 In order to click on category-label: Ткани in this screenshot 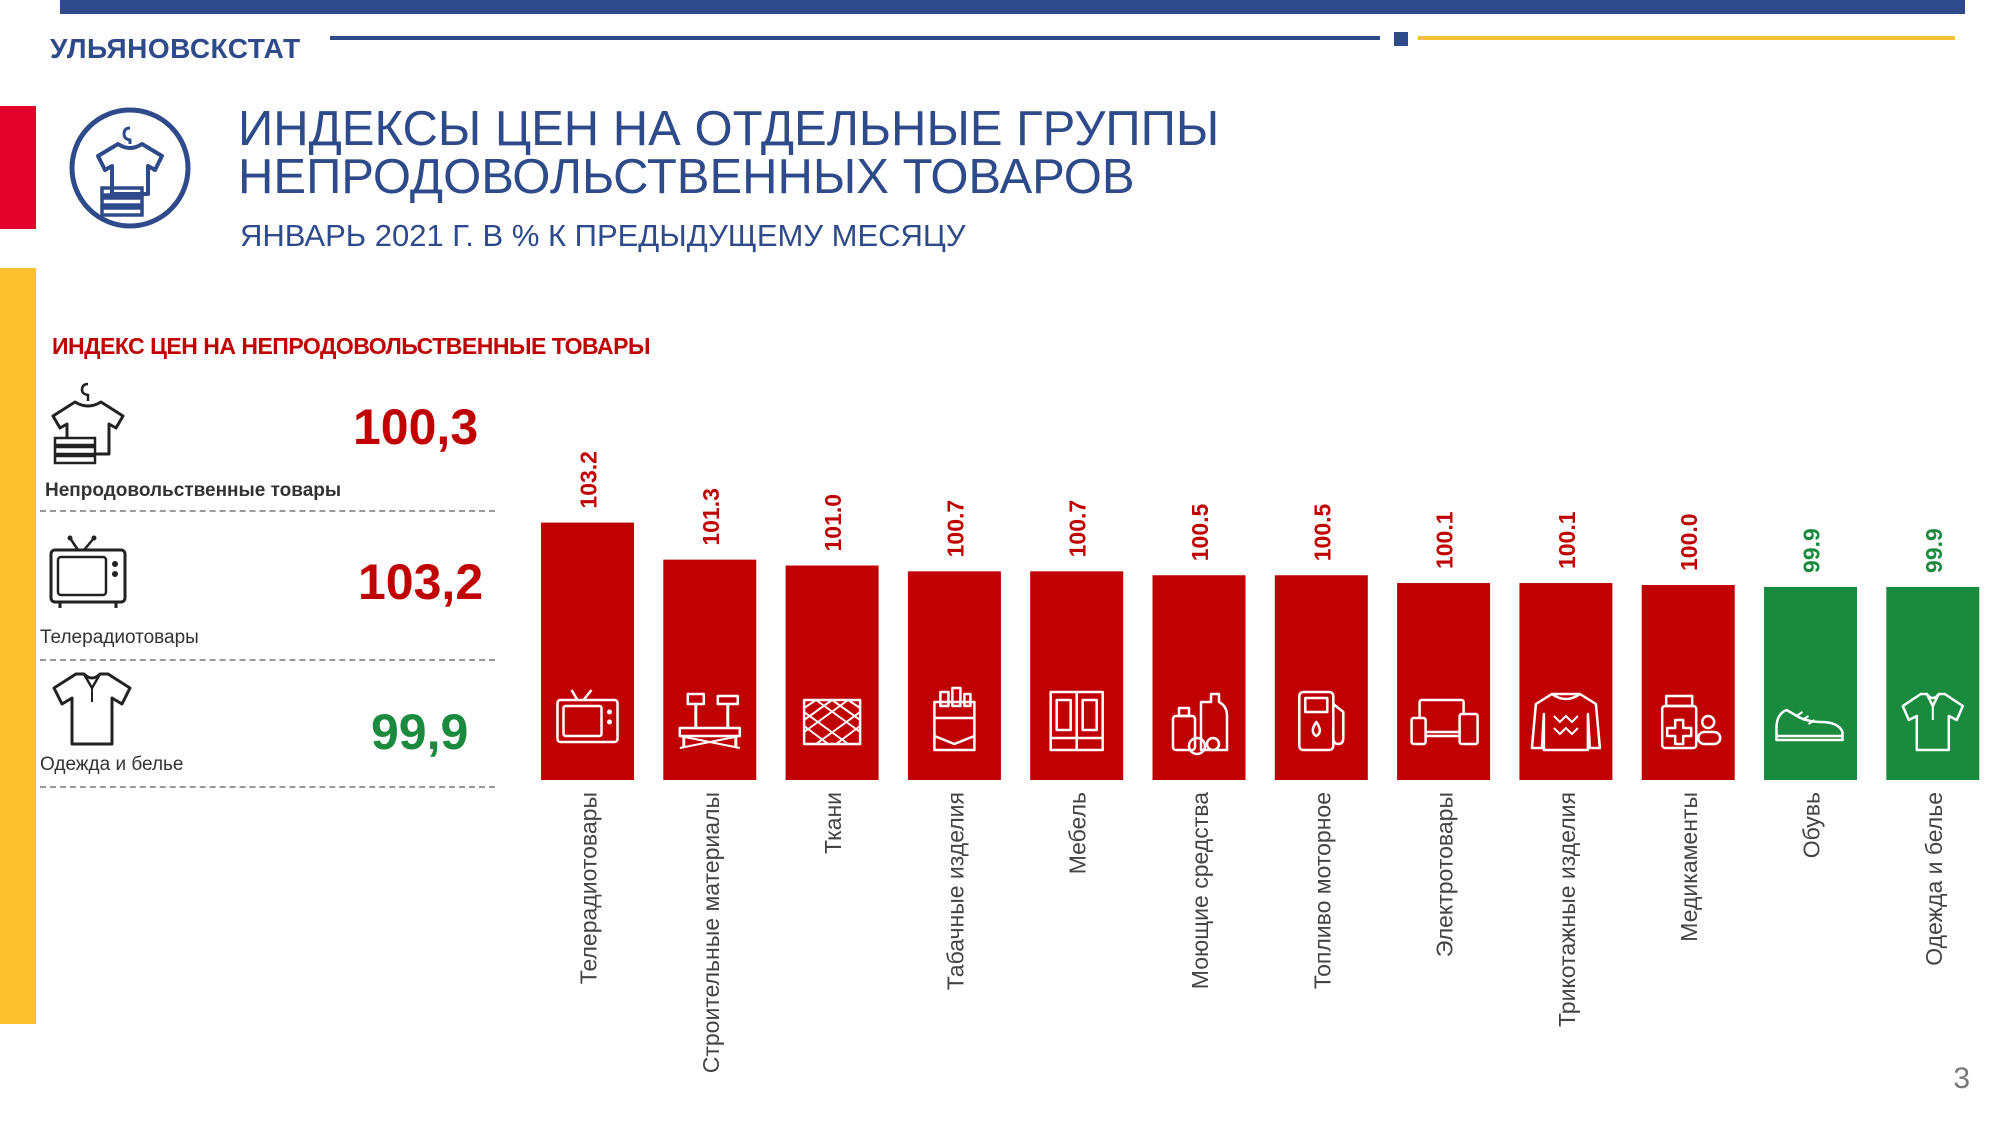, I will do `click(833, 823)`.